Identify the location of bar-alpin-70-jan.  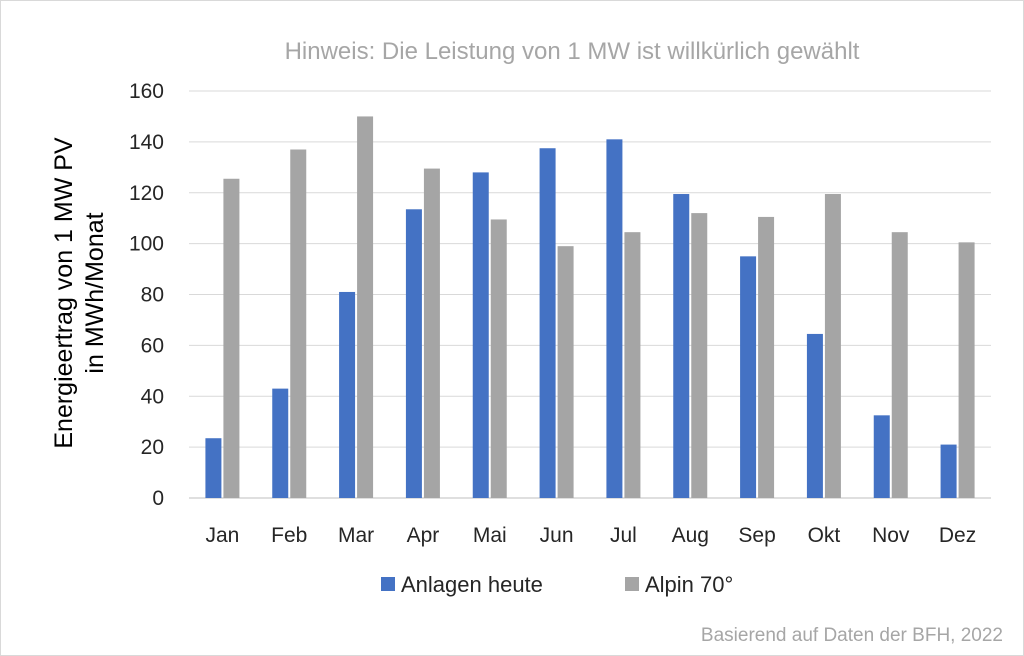
(231, 338).